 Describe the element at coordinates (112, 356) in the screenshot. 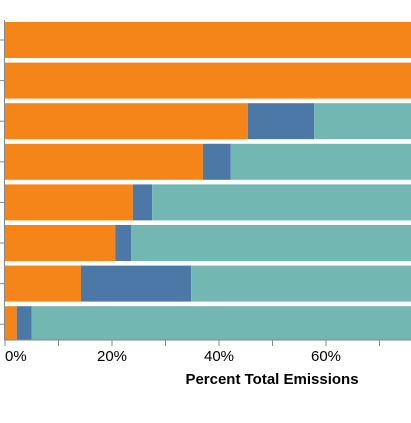

I see `x-tick-label: 20%` at that location.